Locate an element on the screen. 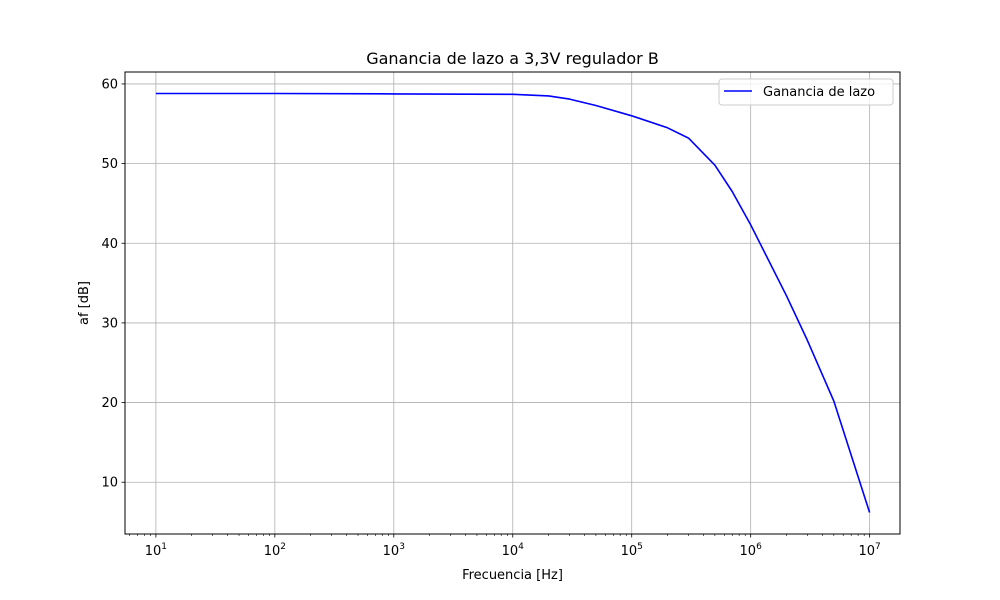  y-tick-label: 20 is located at coordinates (109, 403).